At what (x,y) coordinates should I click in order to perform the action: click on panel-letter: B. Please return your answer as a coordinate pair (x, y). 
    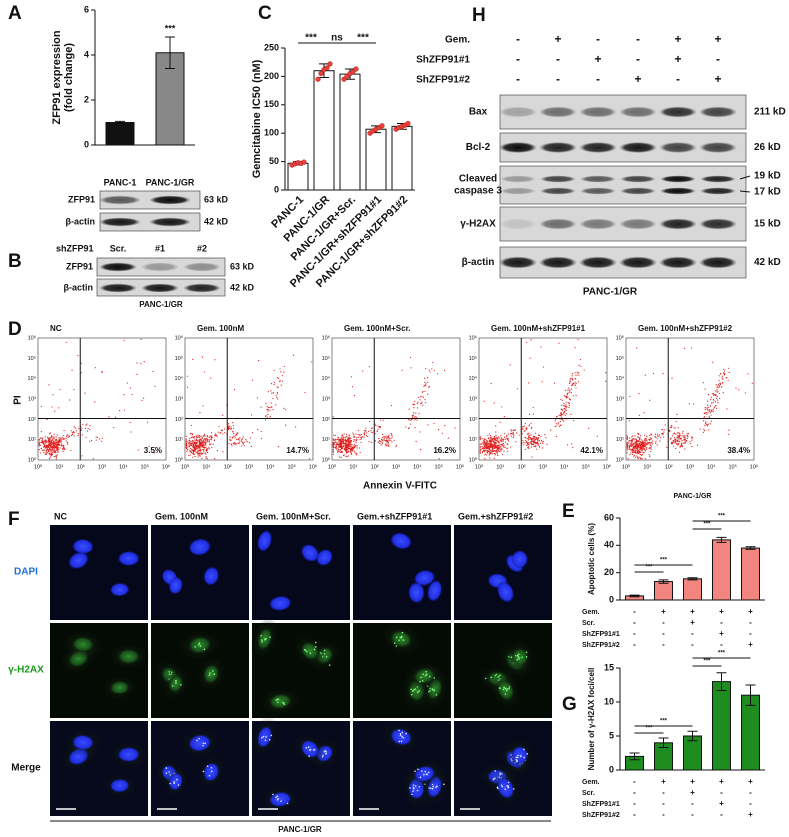
    Looking at the image, I should click on (15, 261).